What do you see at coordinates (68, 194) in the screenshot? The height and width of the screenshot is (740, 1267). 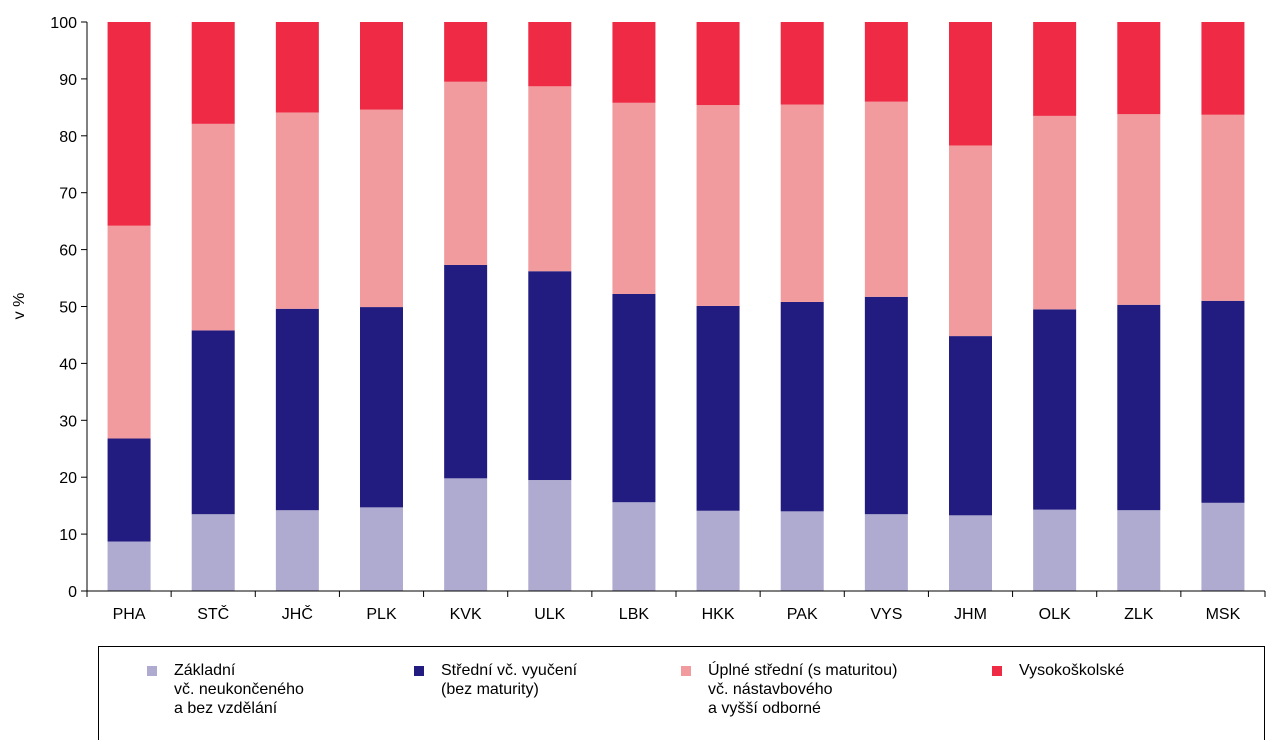 I see `y-tick-label: 70` at bounding box center [68, 194].